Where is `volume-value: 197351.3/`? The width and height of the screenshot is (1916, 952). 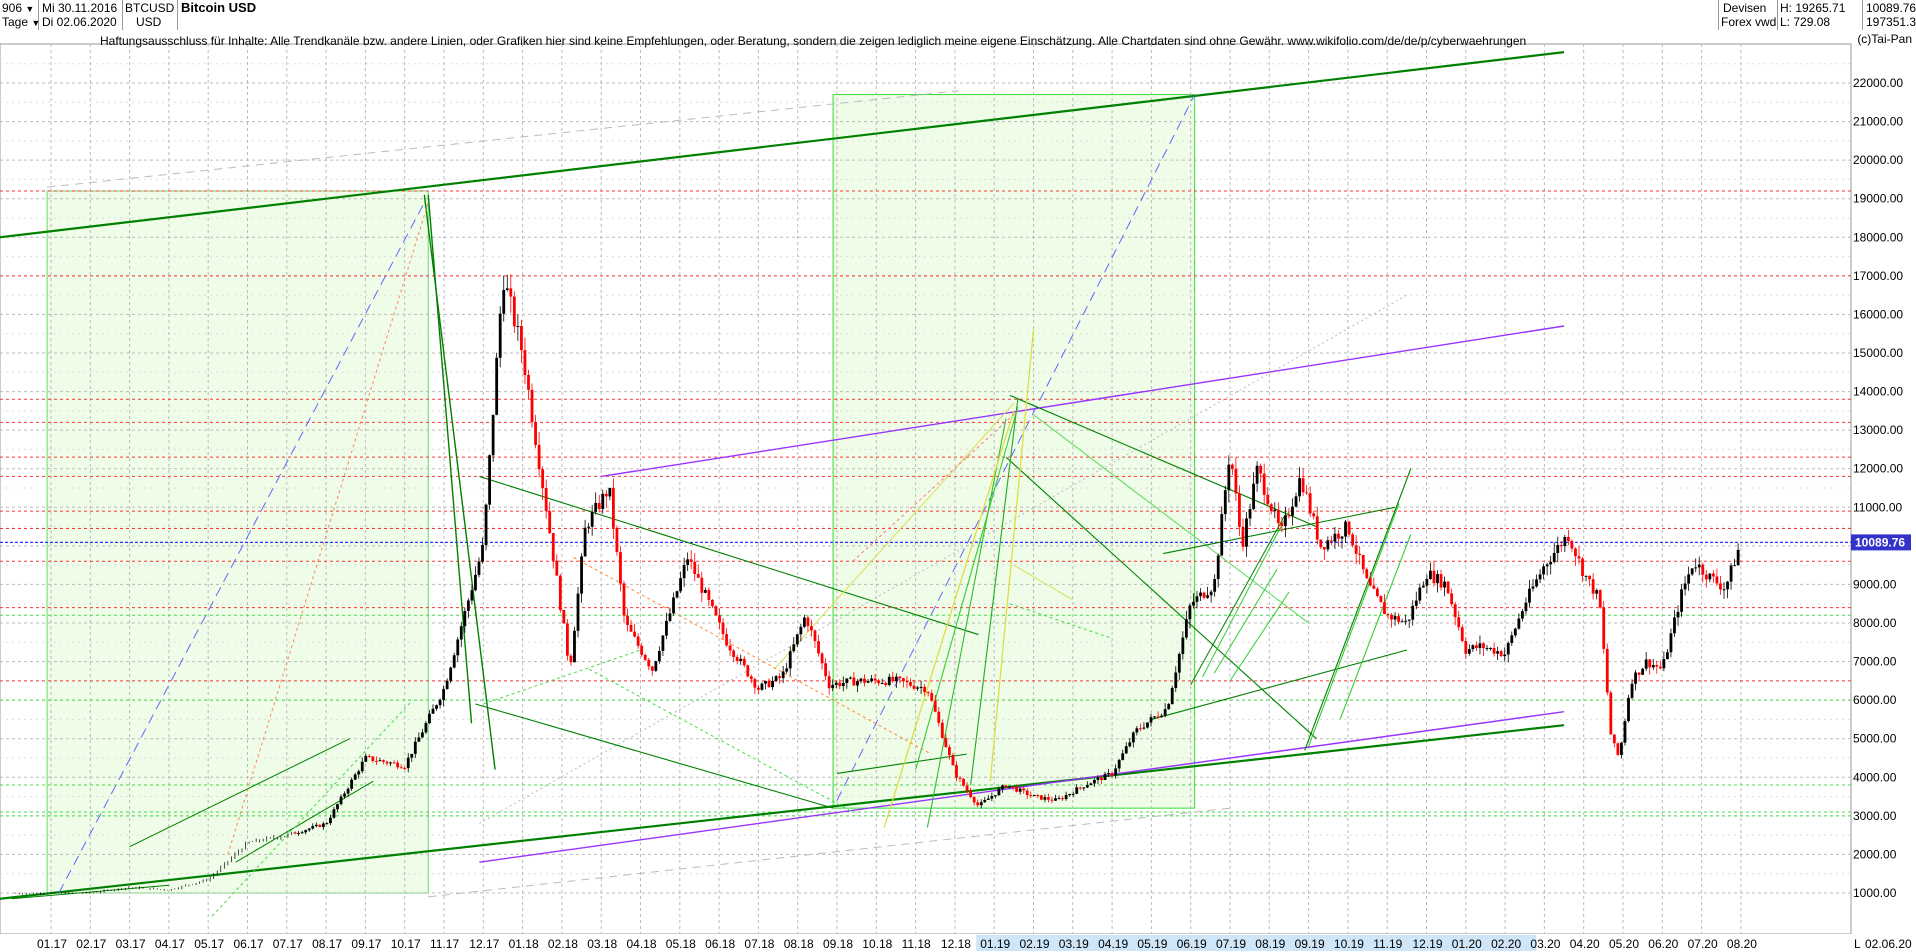 volume-value: 197351.3/ is located at coordinates (1891, 22).